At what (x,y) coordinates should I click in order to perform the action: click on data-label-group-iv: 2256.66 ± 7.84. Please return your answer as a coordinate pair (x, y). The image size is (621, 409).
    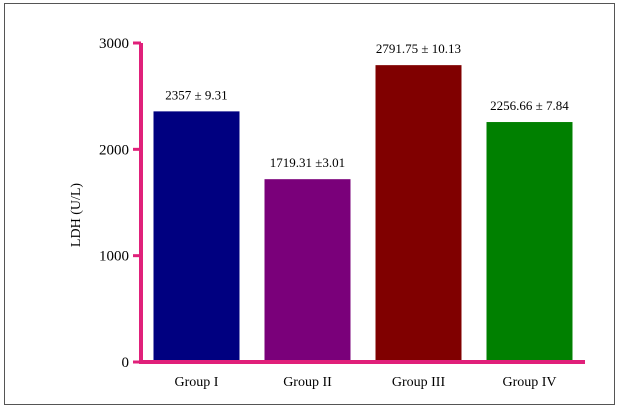
    Looking at the image, I should click on (529, 105).